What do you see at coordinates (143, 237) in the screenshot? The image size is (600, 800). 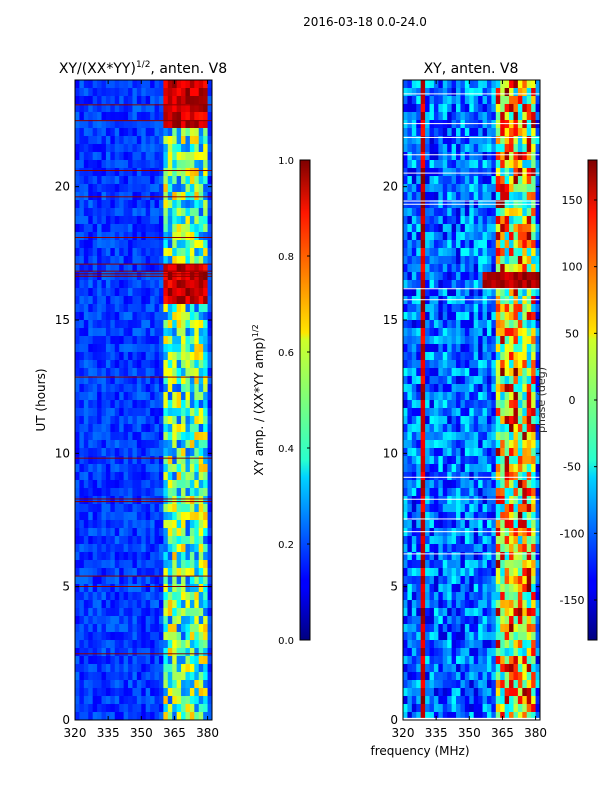 I see `flagged-time-line` at bounding box center [143, 237].